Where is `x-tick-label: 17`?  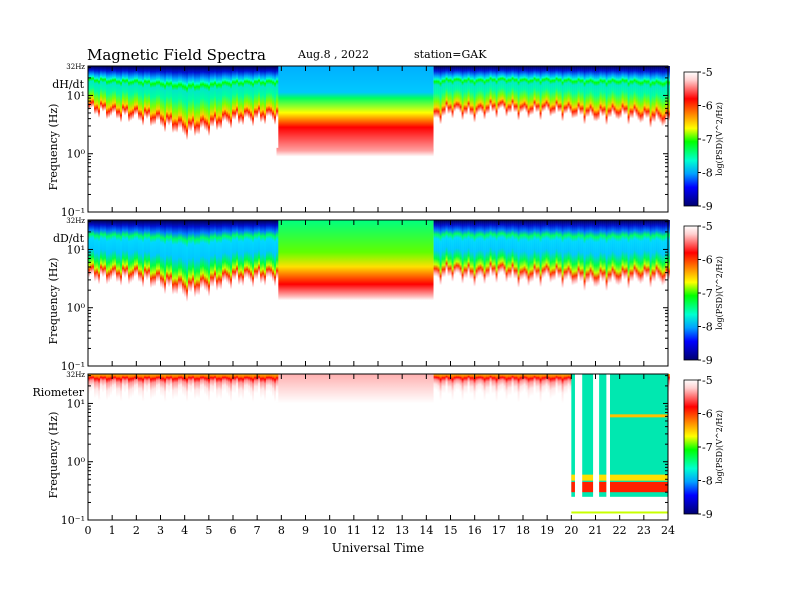
x-tick-label: 17 is located at coordinates (499, 530).